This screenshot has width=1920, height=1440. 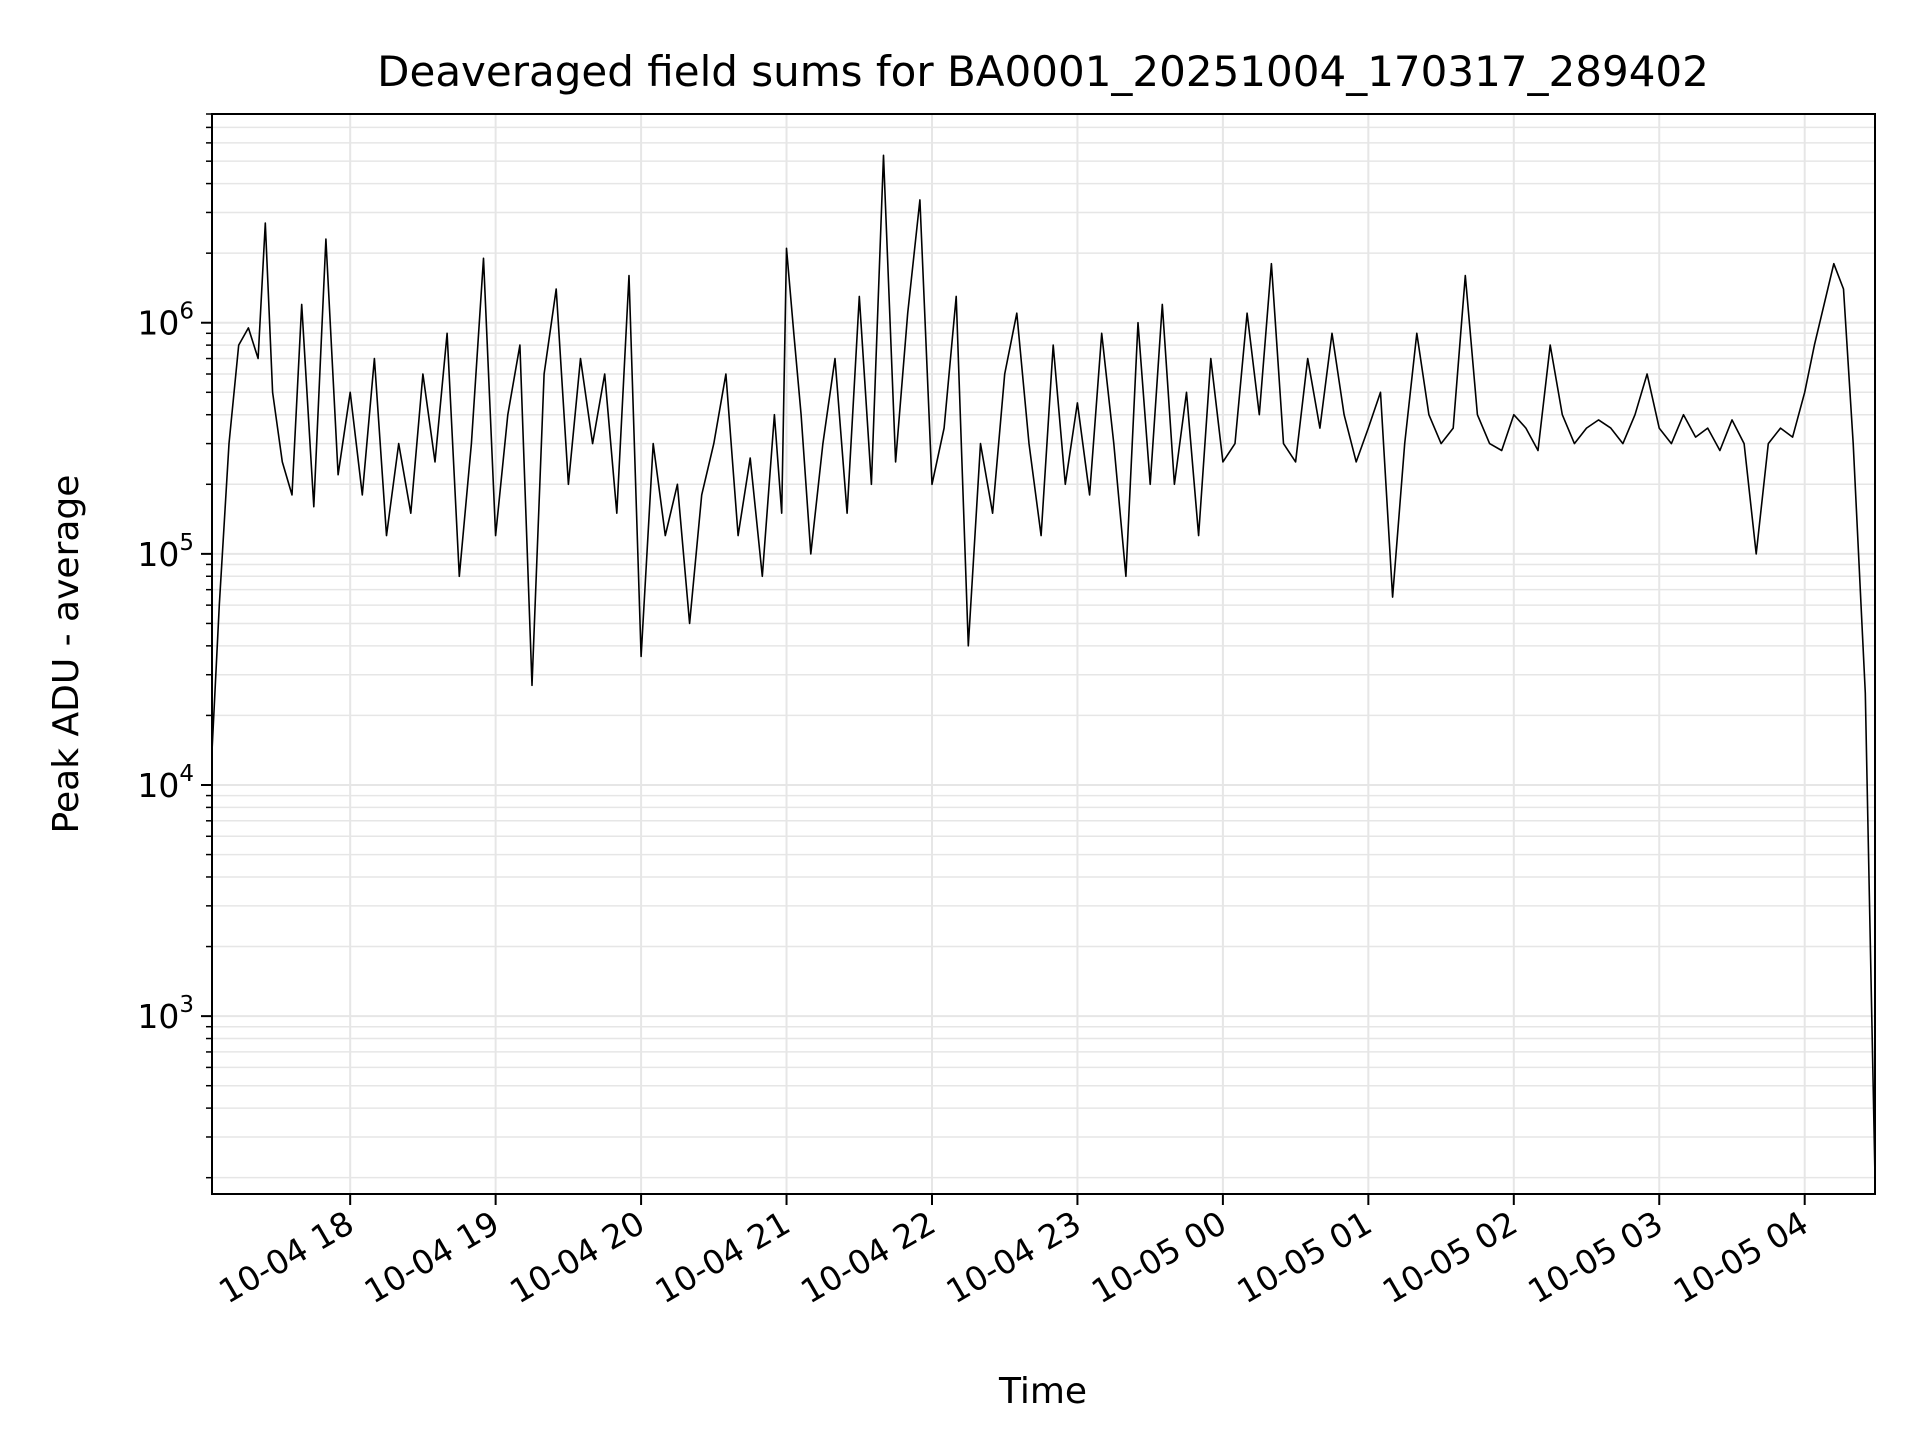 What do you see at coordinates (723, 1257) in the screenshot?
I see `x-tick-label: 10-04 21` at bounding box center [723, 1257].